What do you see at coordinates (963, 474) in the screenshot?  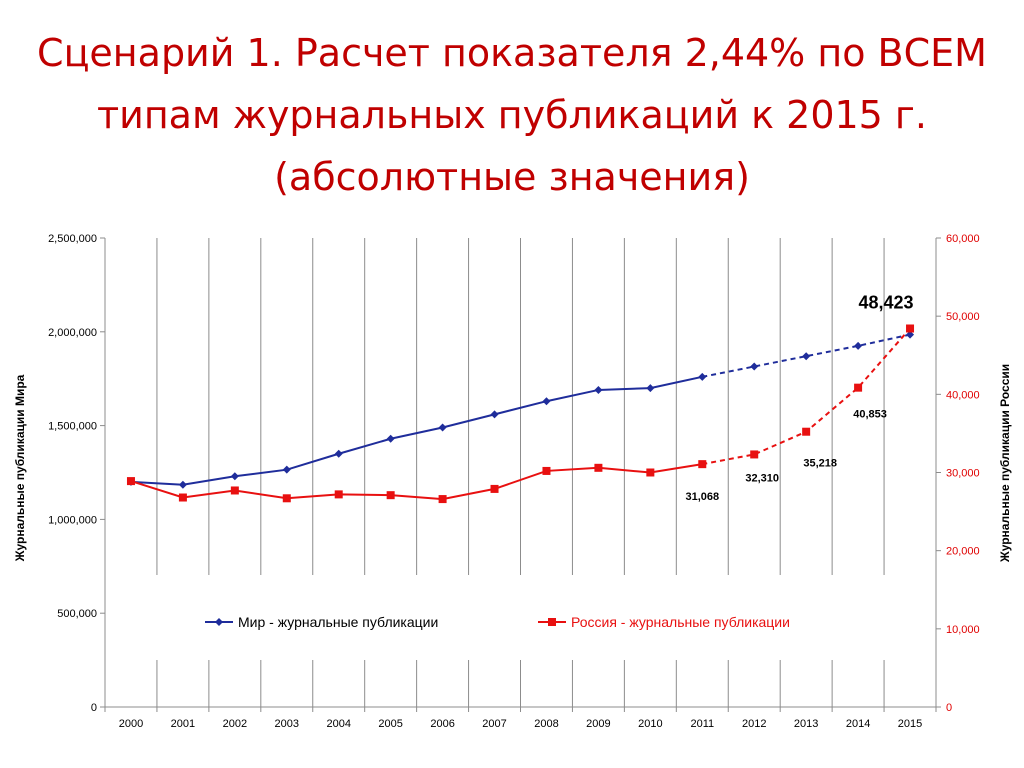 I see `right-tick-label: 30,000` at bounding box center [963, 474].